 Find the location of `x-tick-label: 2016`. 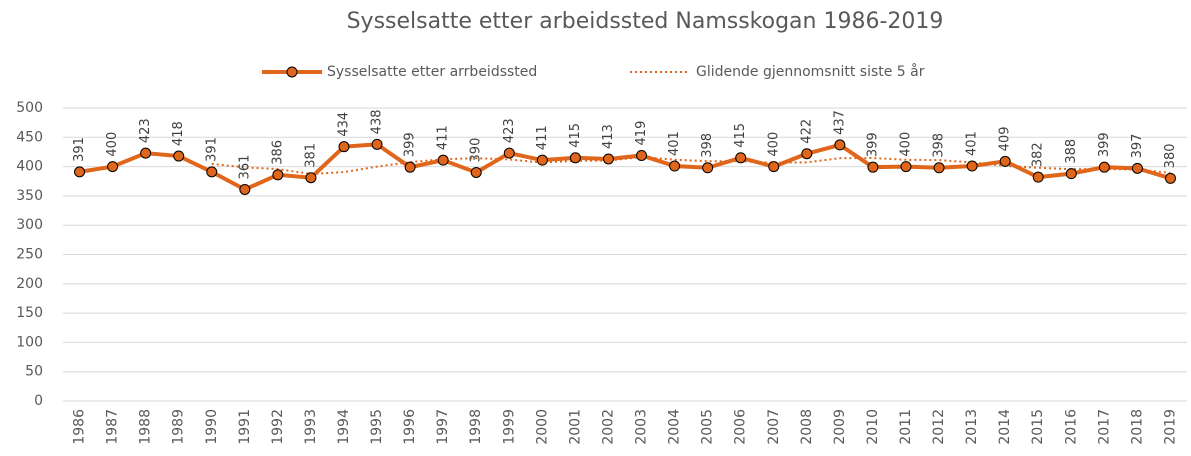

x-tick-label: 2016 is located at coordinates (1071, 427).